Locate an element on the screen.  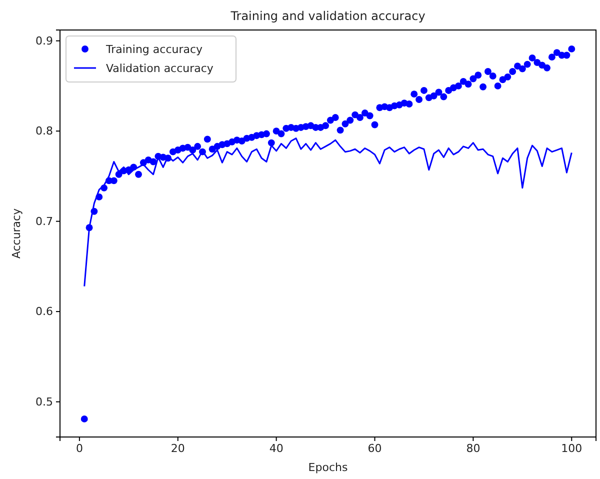
chart-title: Training and validation accuracy is located at coordinates (328, 16).